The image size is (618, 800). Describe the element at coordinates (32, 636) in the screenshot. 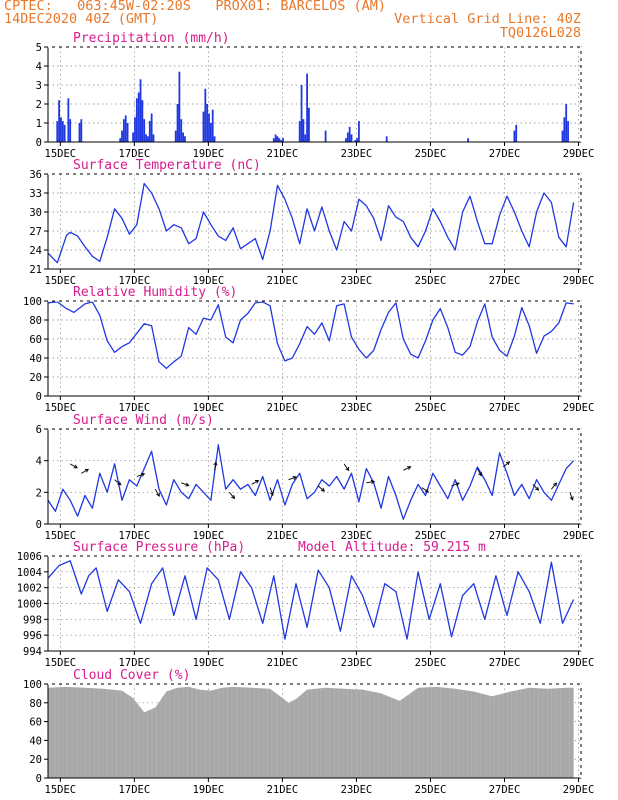

I see `y-tick-label: 996` at that location.